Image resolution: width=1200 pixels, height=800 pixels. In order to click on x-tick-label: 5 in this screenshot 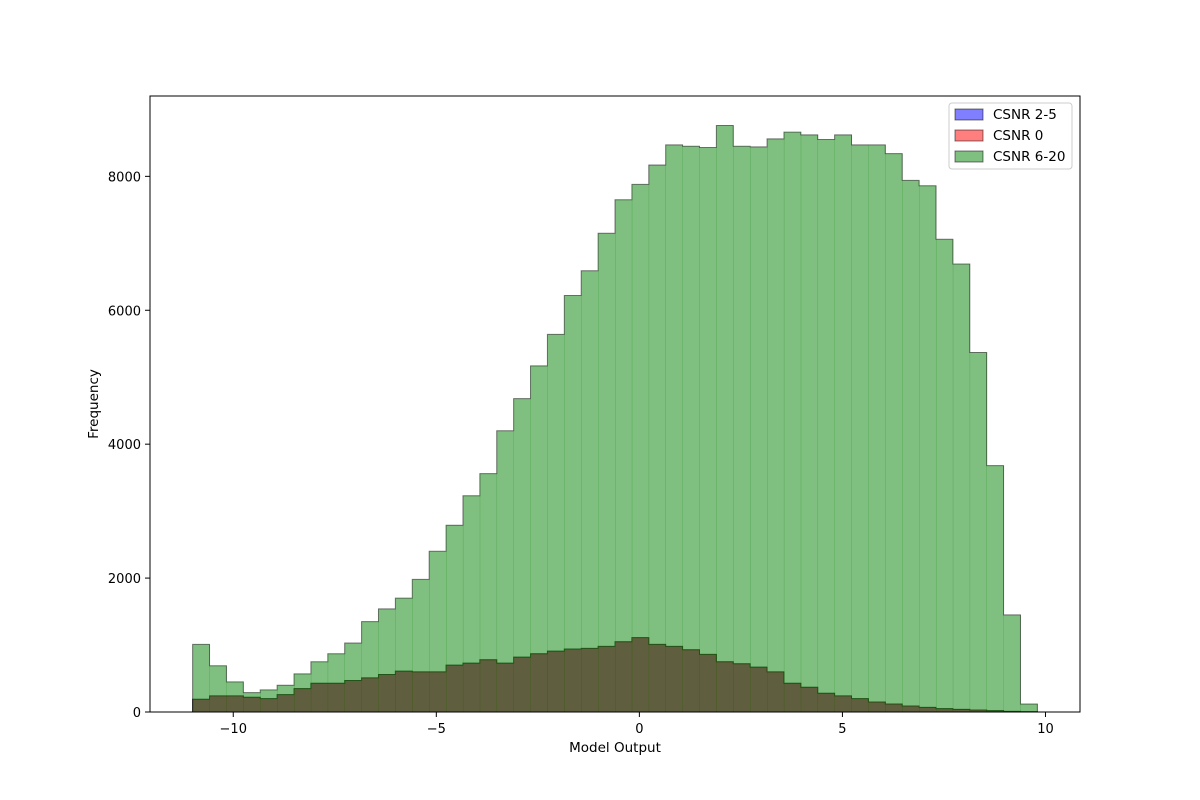, I will do `click(842, 729)`.